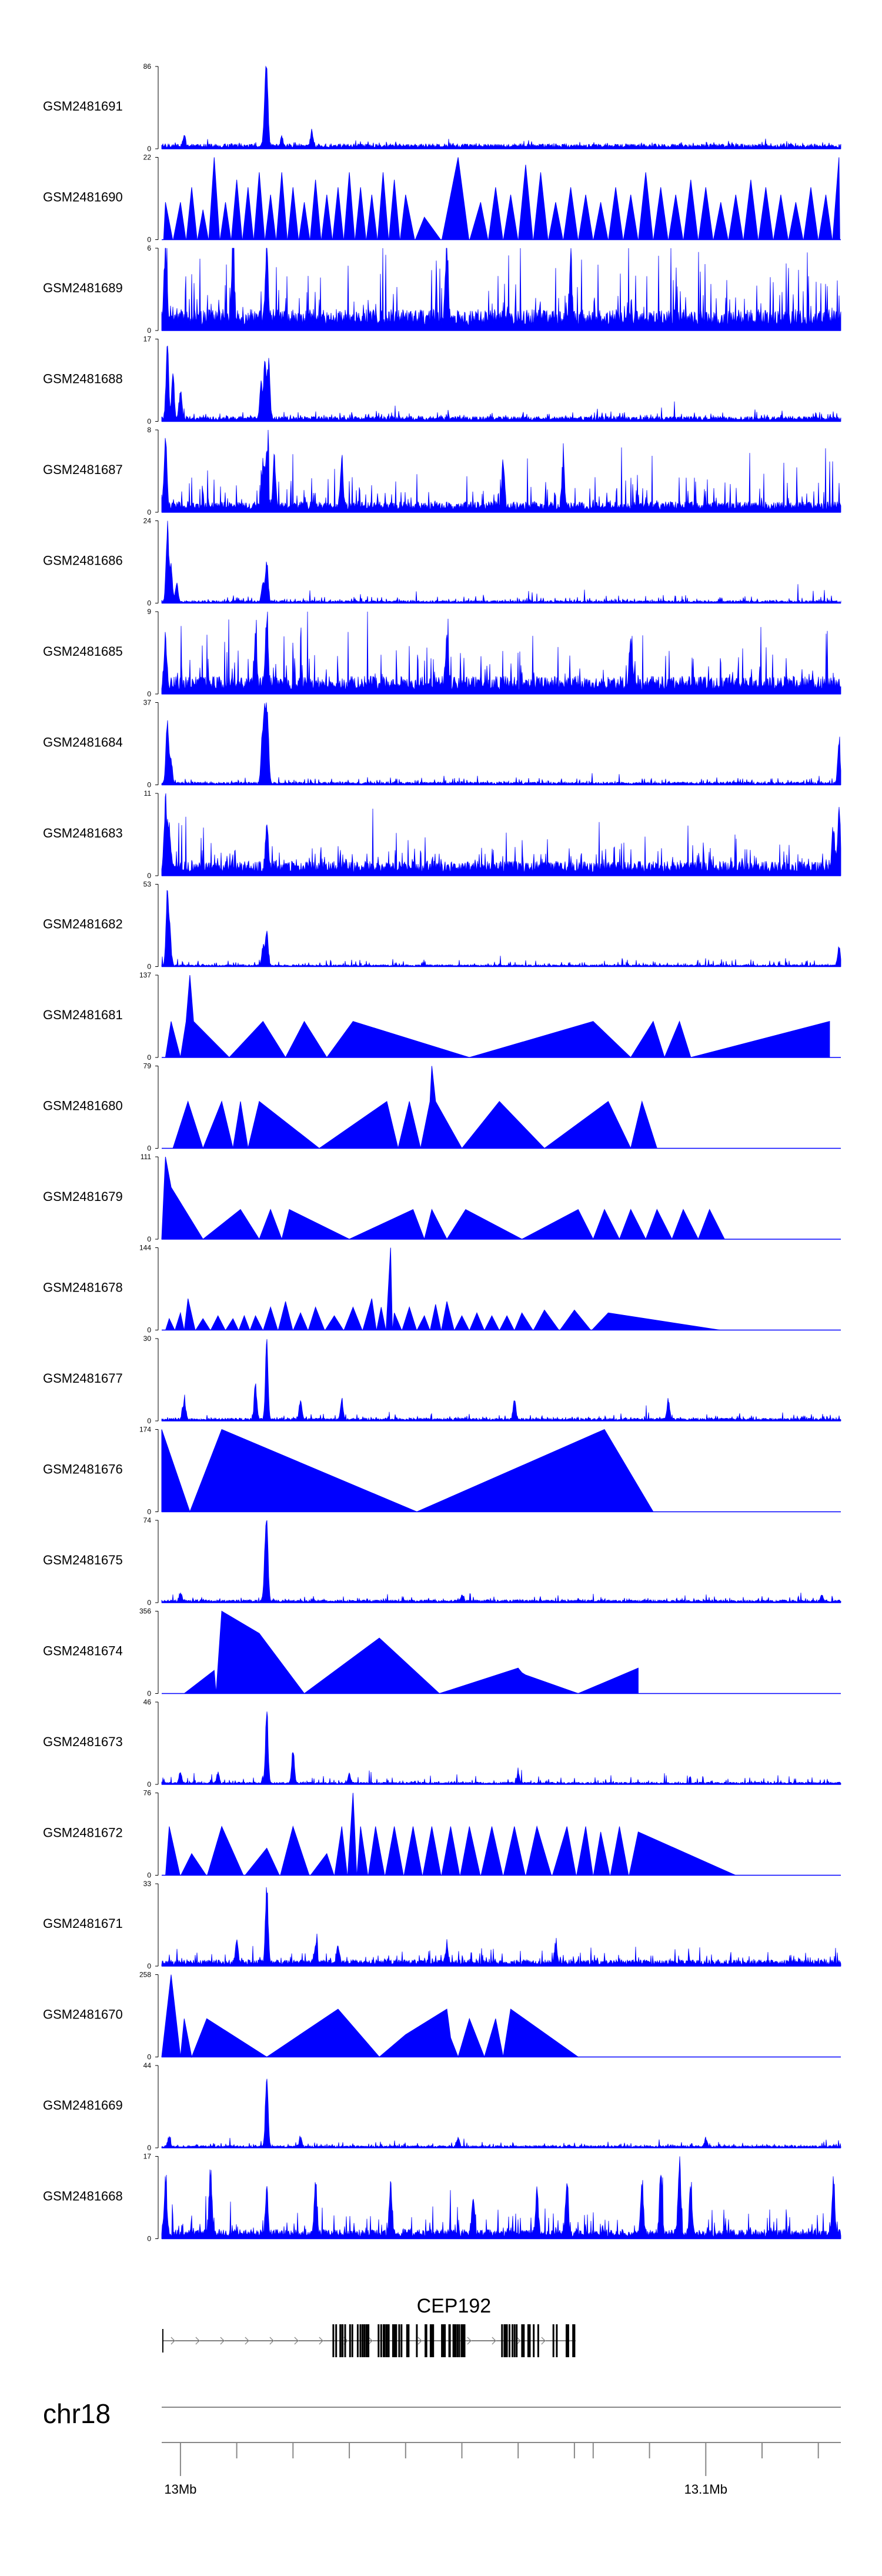 This screenshot has height=2576, width=882. I want to click on track-label: GSM2481681, so click(83, 1014).